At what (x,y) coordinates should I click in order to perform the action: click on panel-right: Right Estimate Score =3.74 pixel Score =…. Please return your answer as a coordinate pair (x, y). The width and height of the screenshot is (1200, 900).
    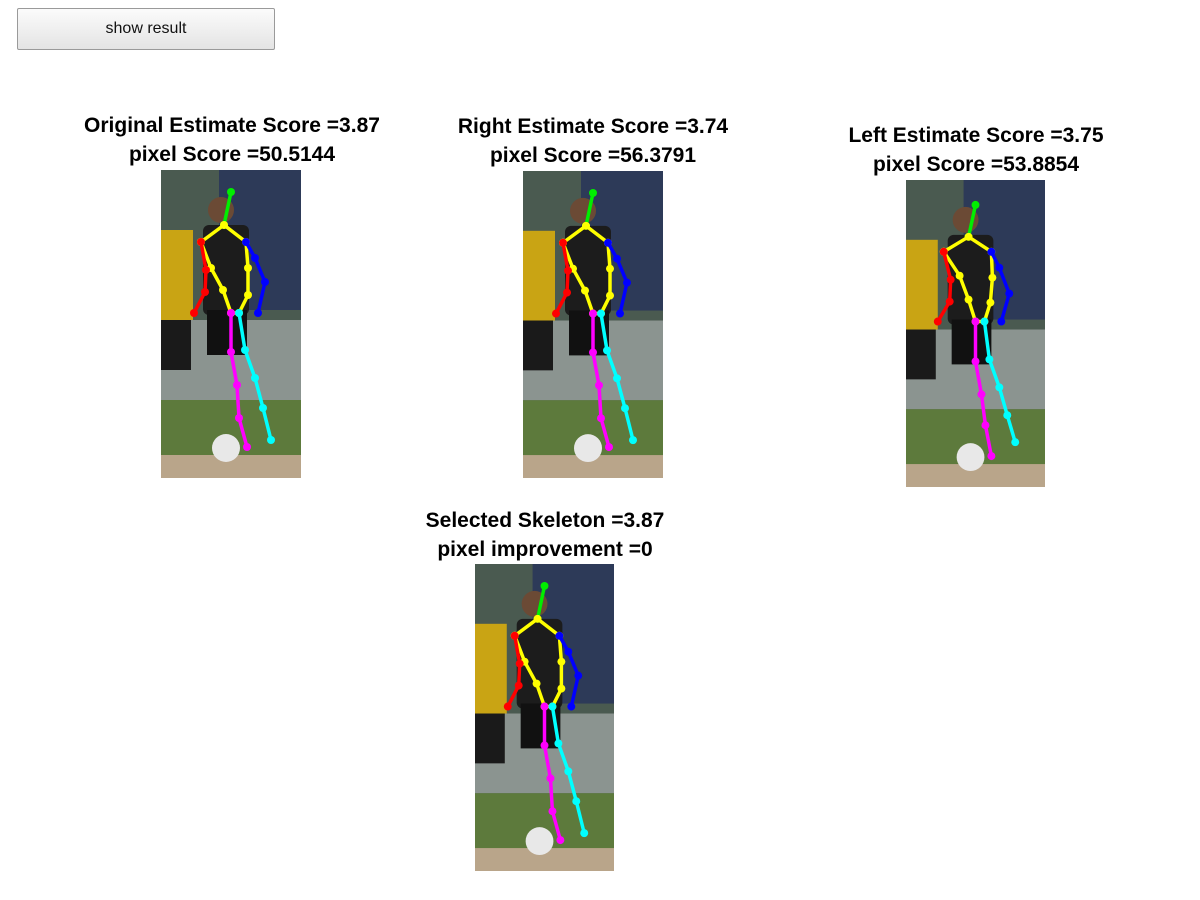
    Looking at the image, I should click on (593, 141).